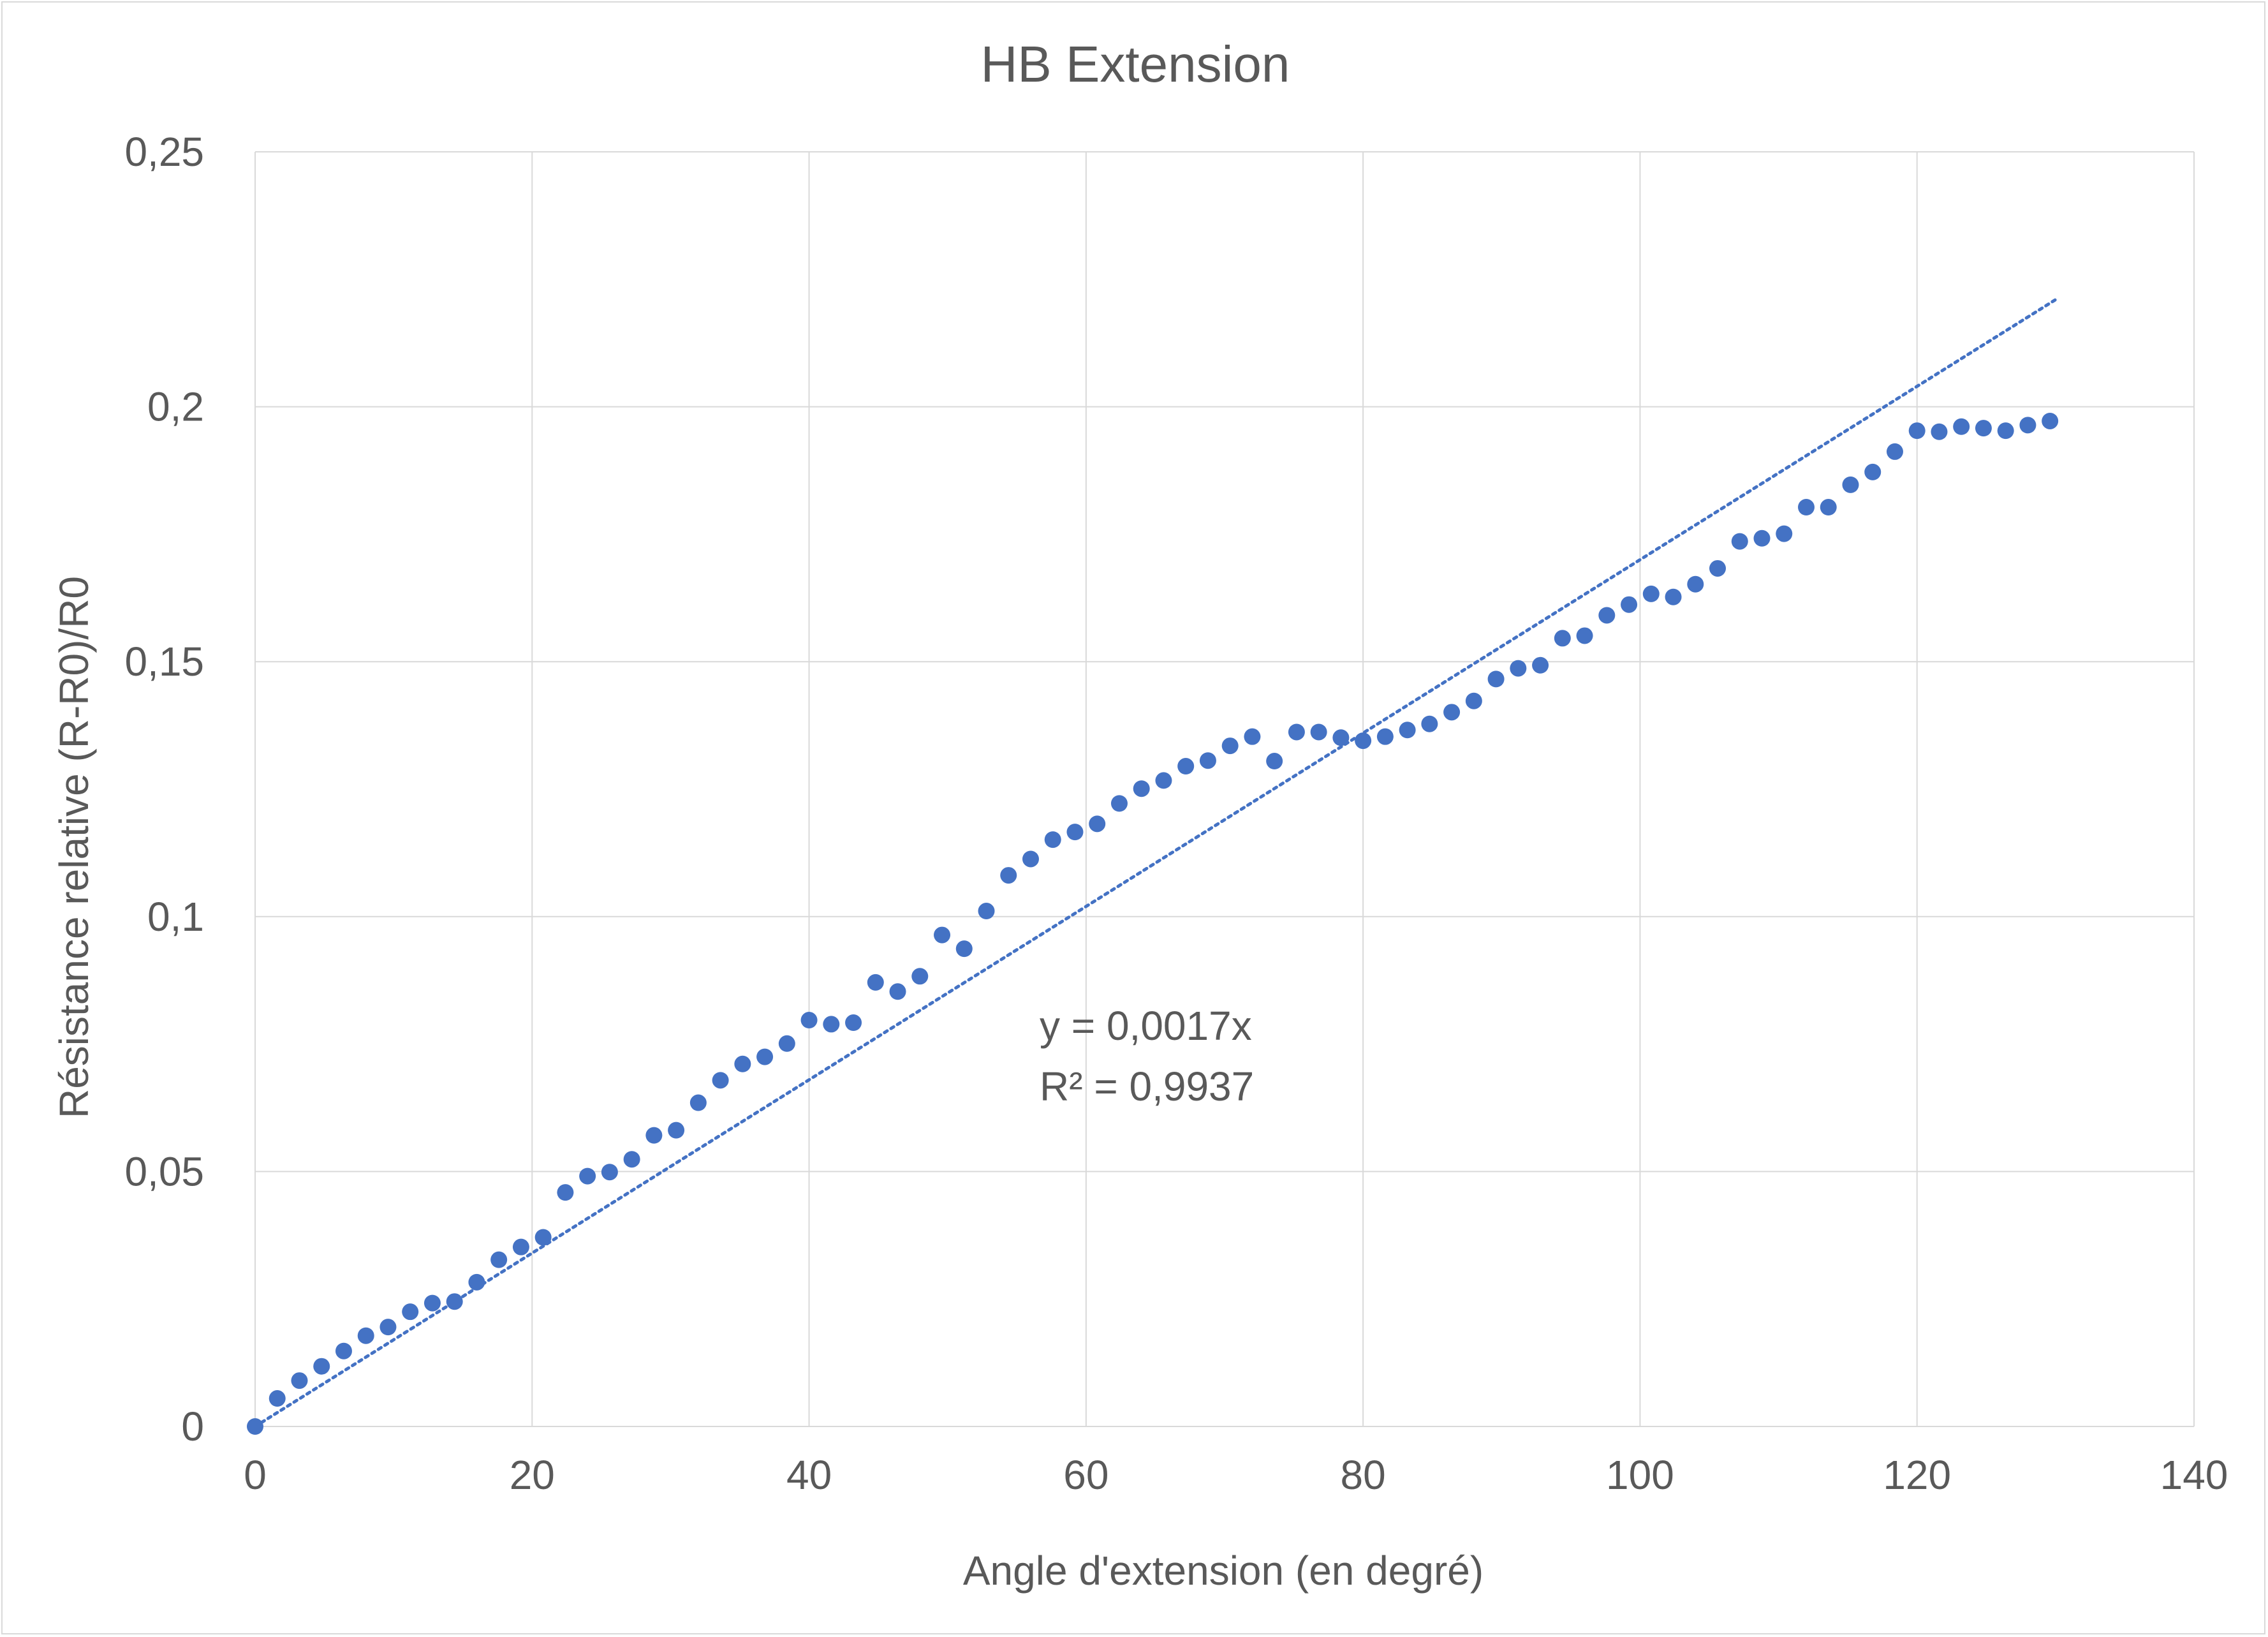  I want to click on x-axis-label: Angle d'extension (en degré), so click(1223, 1571).